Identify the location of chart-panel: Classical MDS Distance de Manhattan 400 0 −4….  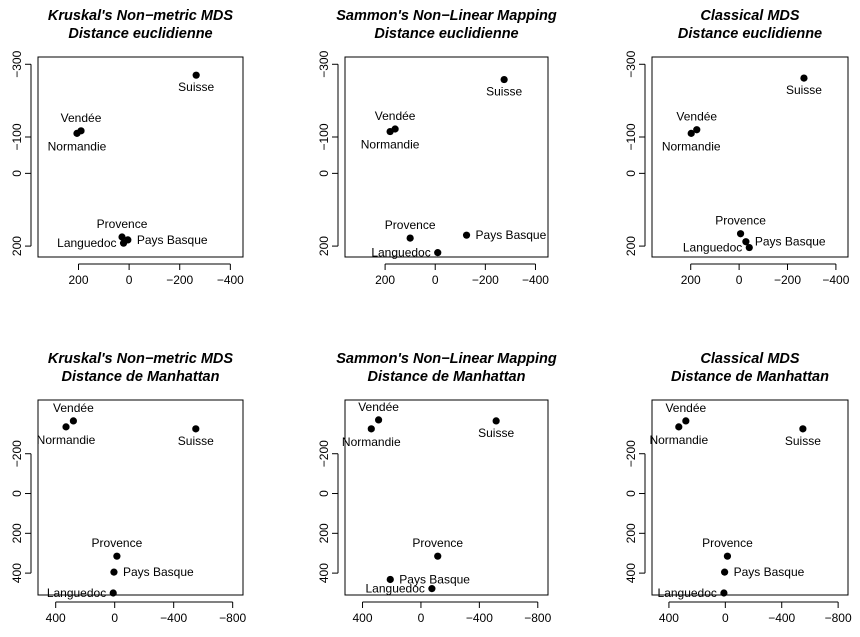
(738, 488).